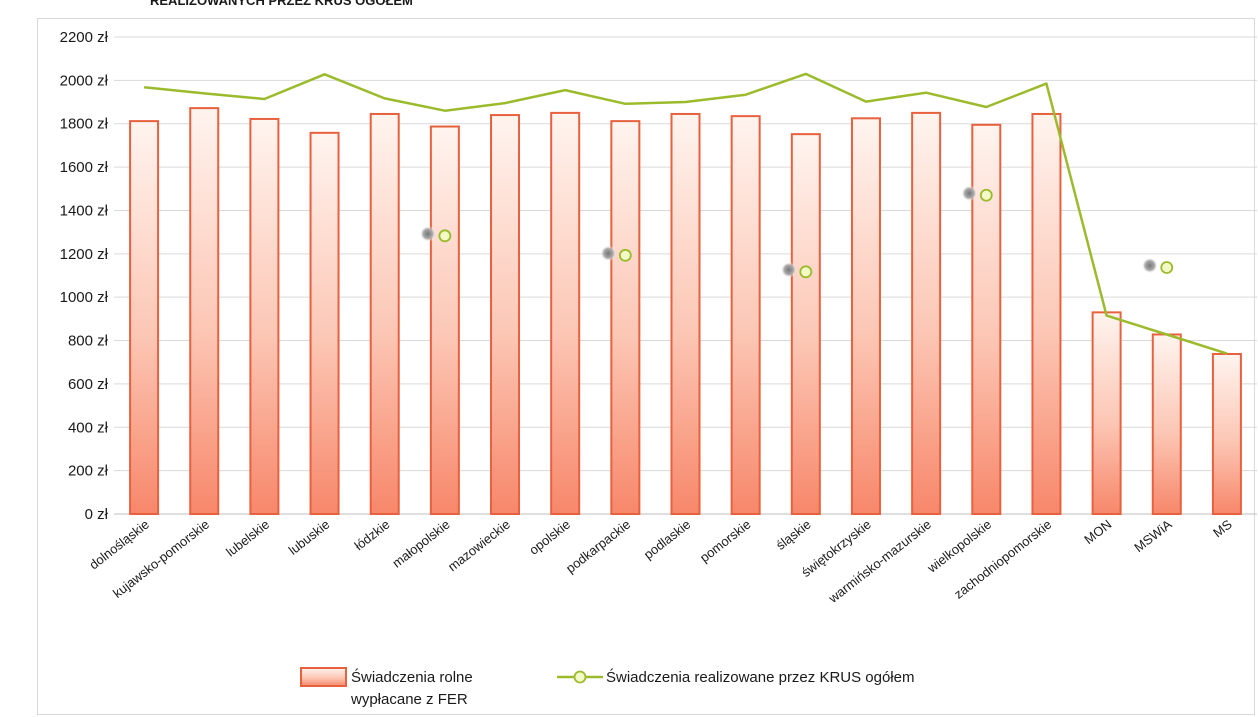 The width and height of the screenshot is (1258, 717). Describe the element at coordinates (88, 427) in the screenshot. I see `y-tick-label: 400 zł` at that location.